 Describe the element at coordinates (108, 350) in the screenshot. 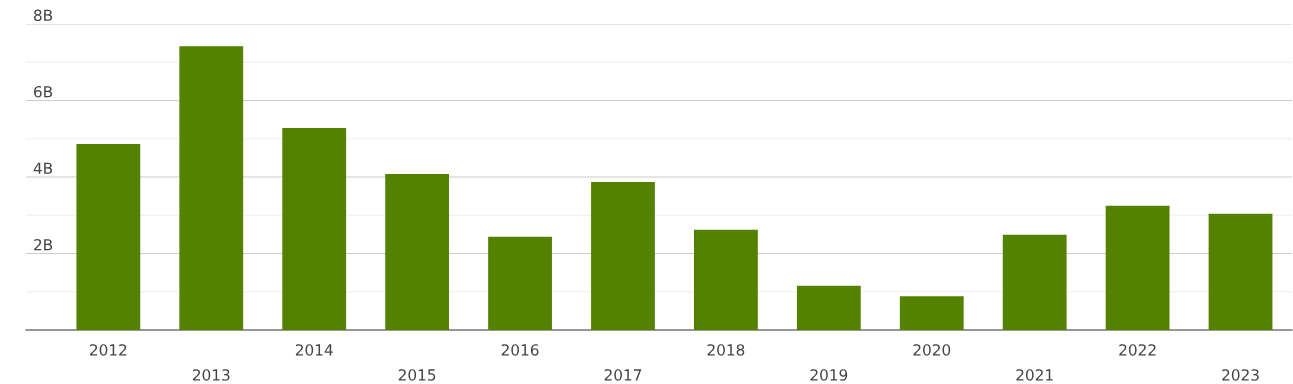

I see `x-tick-label: 2012` at that location.